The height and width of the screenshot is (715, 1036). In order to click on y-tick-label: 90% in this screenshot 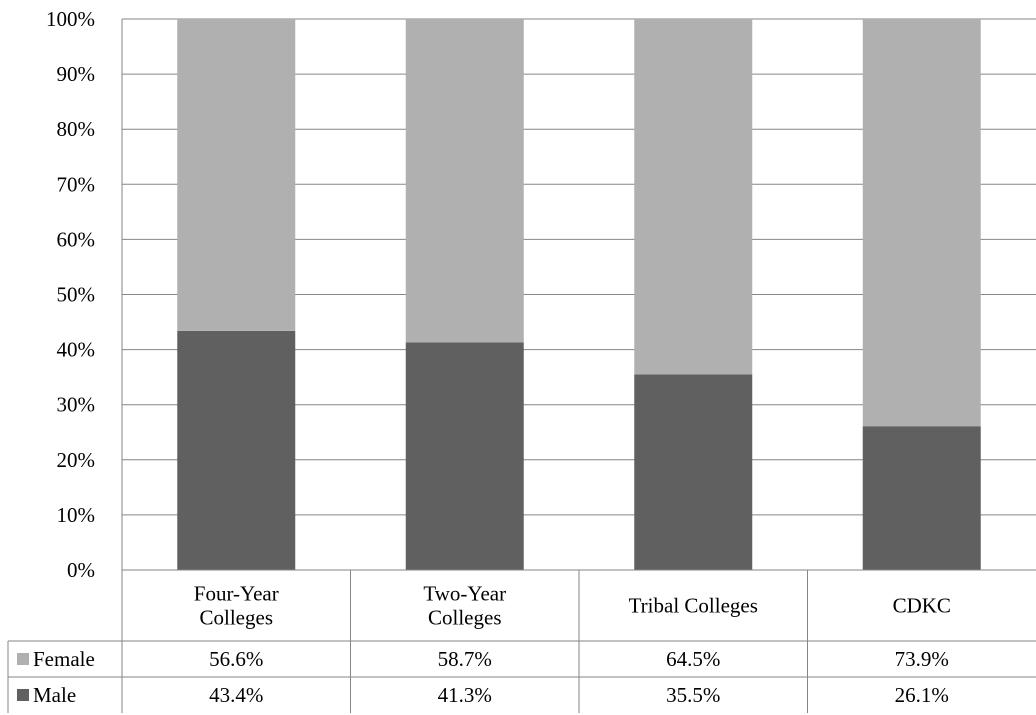, I will do `click(76, 74)`.